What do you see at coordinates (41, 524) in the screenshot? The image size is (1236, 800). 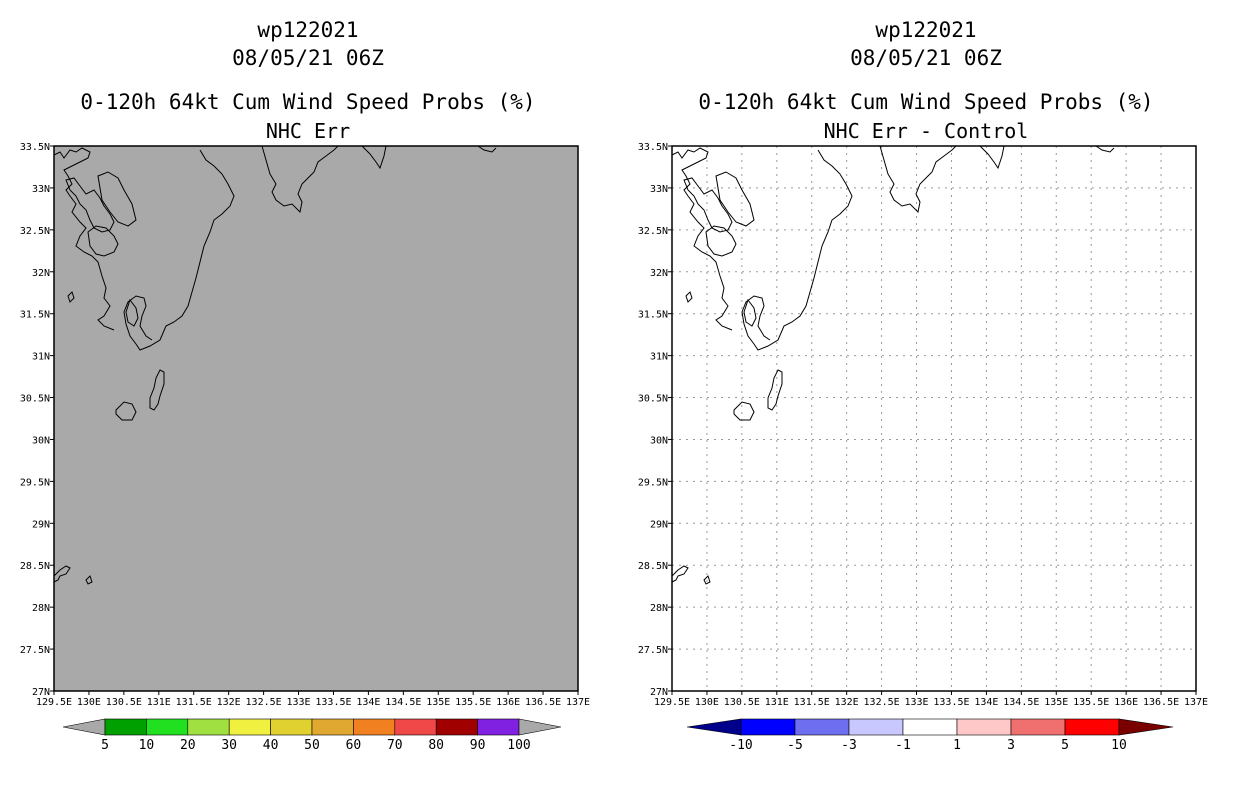 I see `lat-tick-label: 29N` at bounding box center [41, 524].